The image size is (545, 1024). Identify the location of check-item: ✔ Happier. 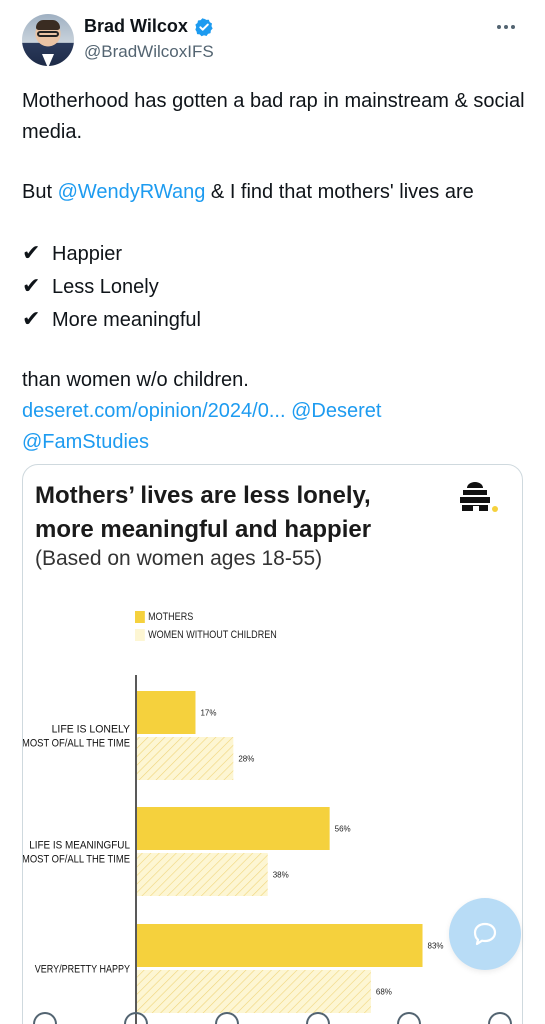
(274, 253).